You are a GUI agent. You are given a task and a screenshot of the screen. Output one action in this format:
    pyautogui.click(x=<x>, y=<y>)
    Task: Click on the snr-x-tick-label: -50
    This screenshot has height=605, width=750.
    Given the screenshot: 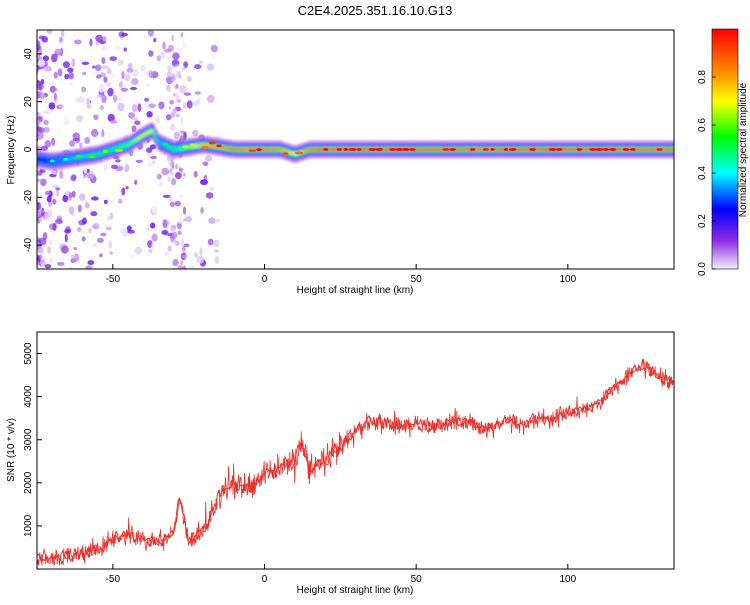 What is the action you would take?
    pyautogui.click(x=113, y=579)
    